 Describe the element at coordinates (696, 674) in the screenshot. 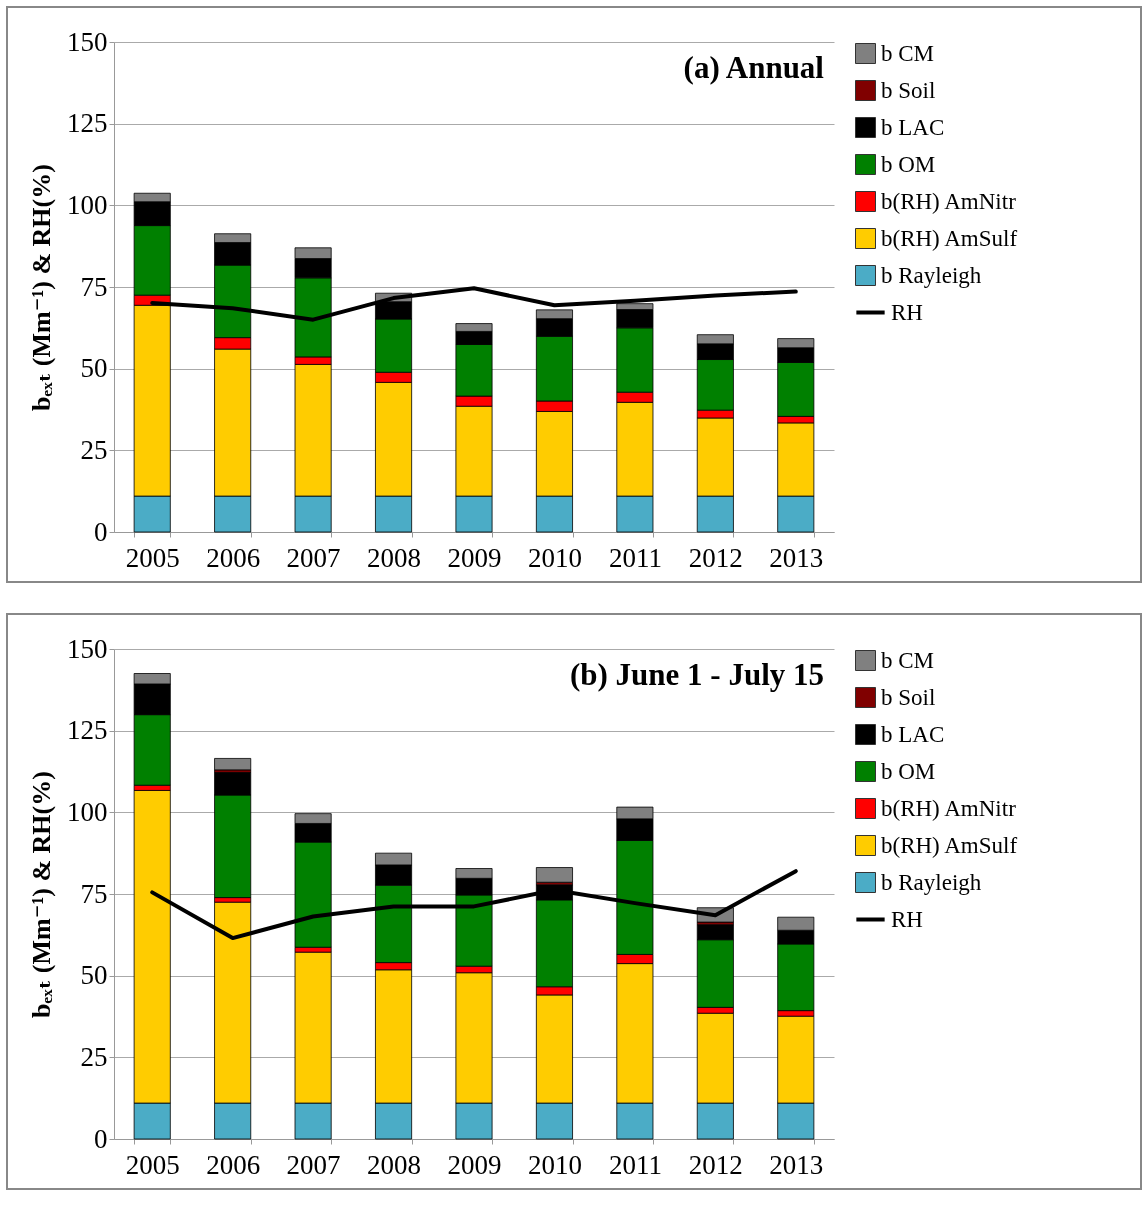

I see `annotation: (b) June 1 - July 15` at that location.